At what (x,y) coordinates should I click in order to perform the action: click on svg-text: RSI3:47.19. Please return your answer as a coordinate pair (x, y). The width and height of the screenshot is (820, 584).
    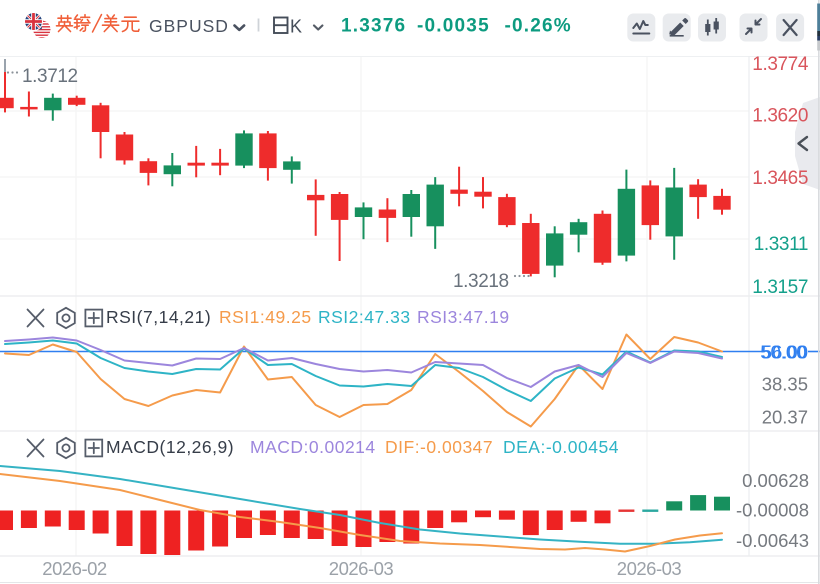
    Looking at the image, I should click on (463, 317).